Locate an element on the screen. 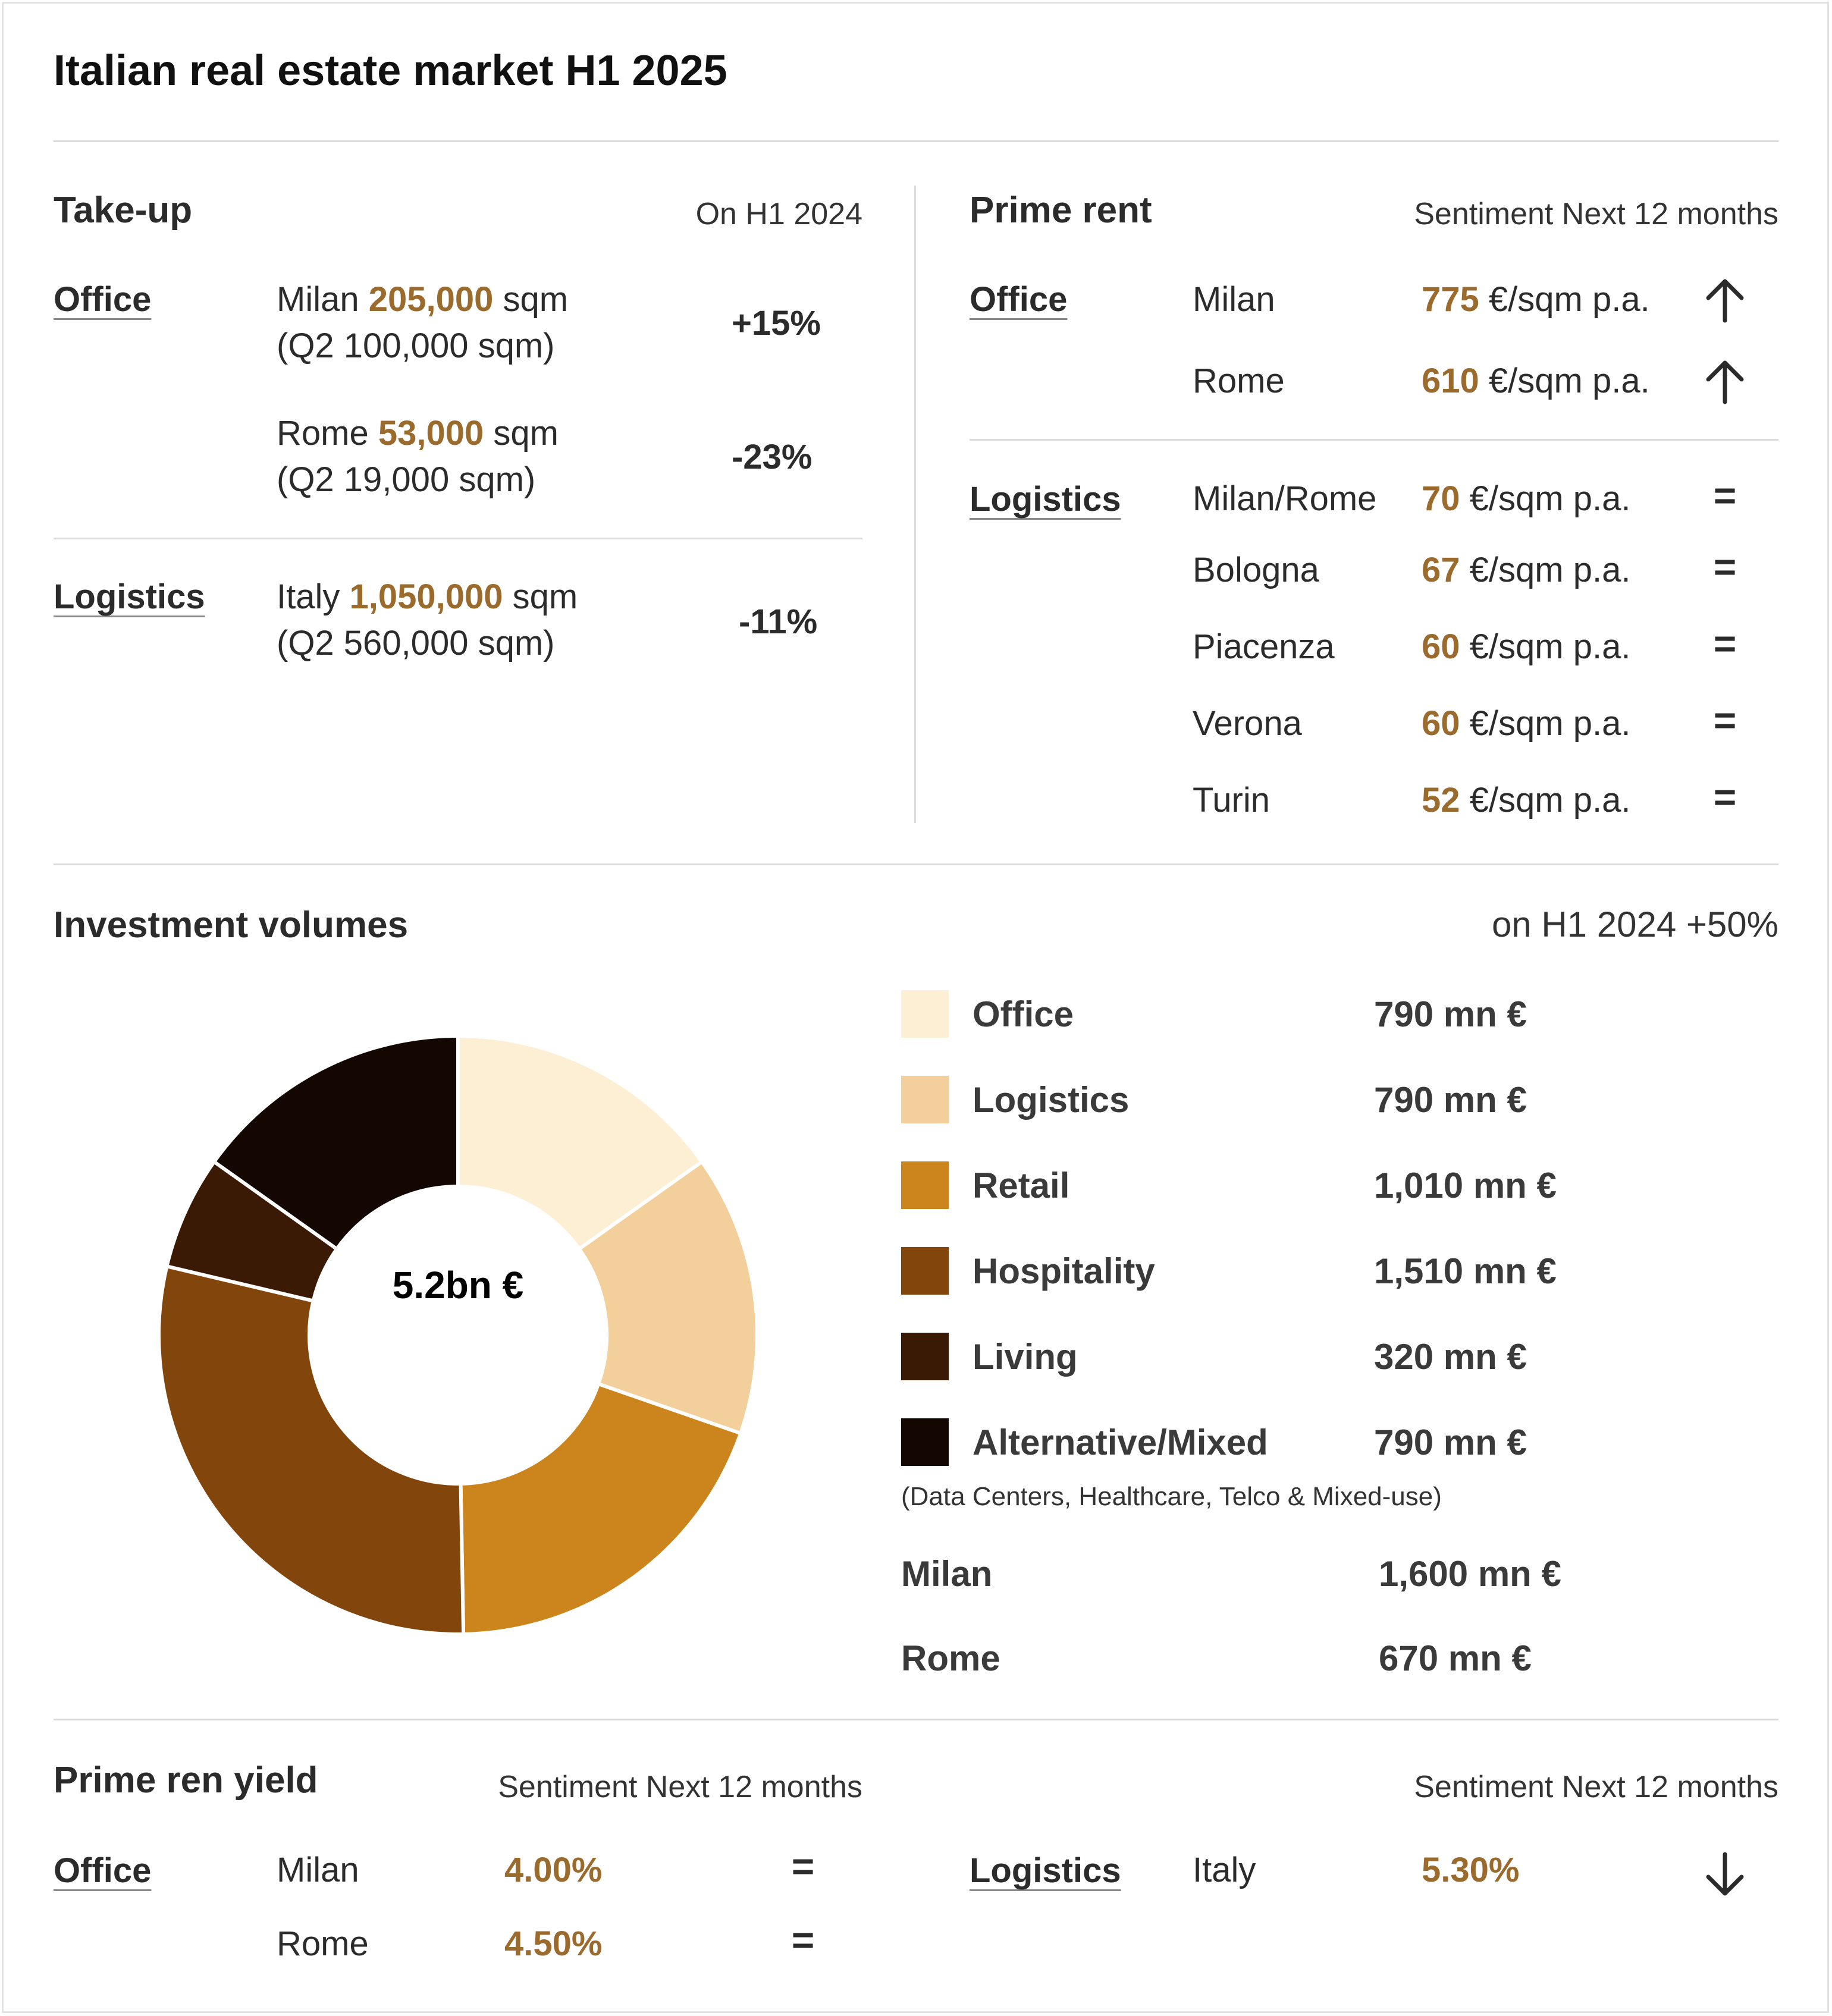 The height and width of the screenshot is (2016, 1832). takeup-milan-q2: (Q2 100,000 sqm) is located at coordinates (416, 345).